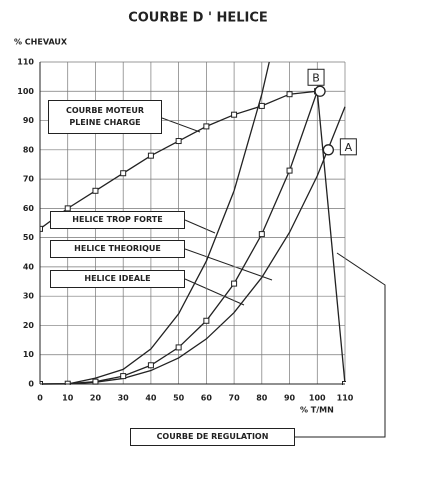 This screenshot has width=425, height=480. I want to click on legend-label: HELICE IDEALE, so click(117, 279).